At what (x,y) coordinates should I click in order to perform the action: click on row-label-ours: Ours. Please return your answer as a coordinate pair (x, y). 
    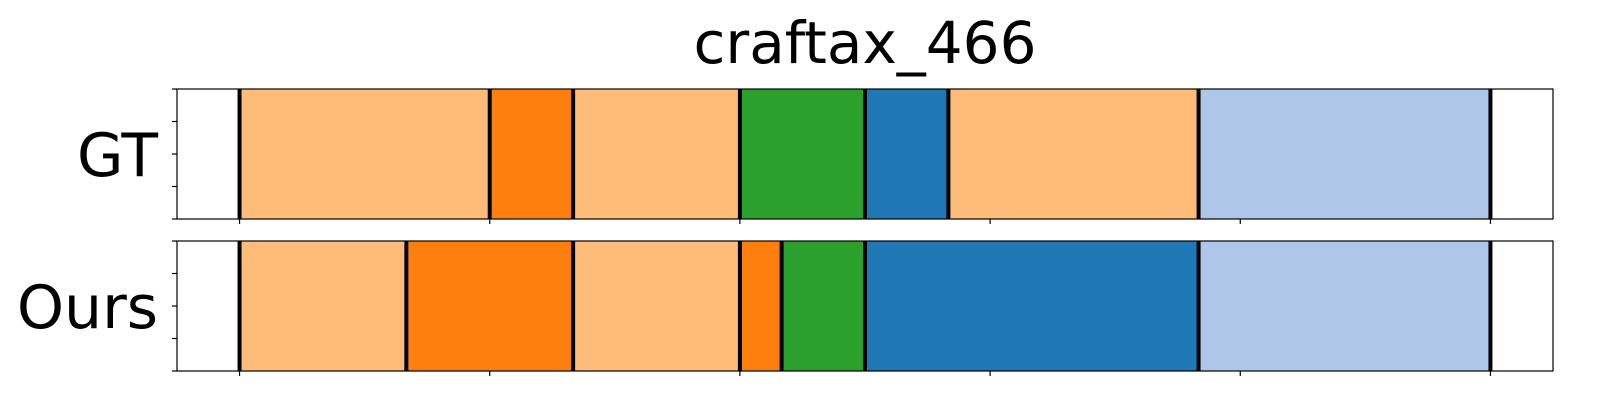
    Looking at the image, I should click on (87, 308).